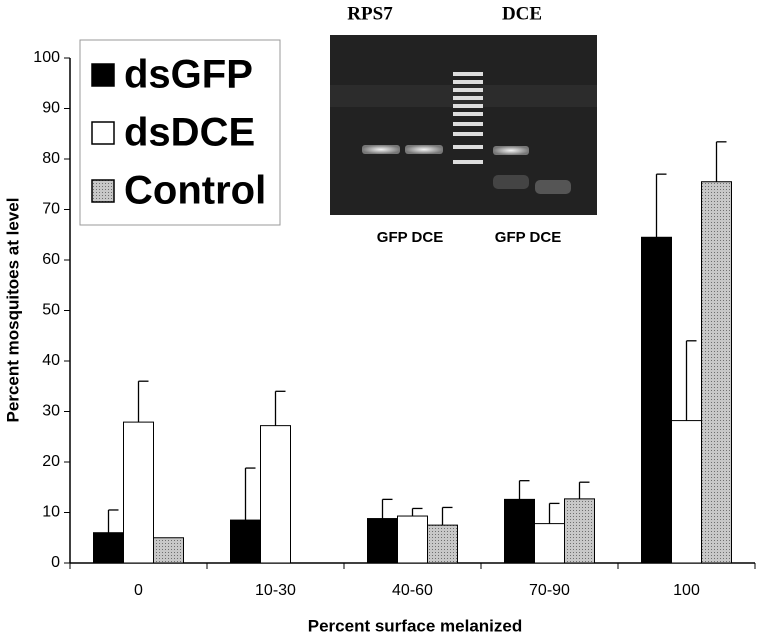 Image resolution: width=757 pixels, height=638 pixels. What do you see at coordinates (188, 75) in the screenshot?
I see `legend-label: dsGFP` at bounding box center [188, 75].